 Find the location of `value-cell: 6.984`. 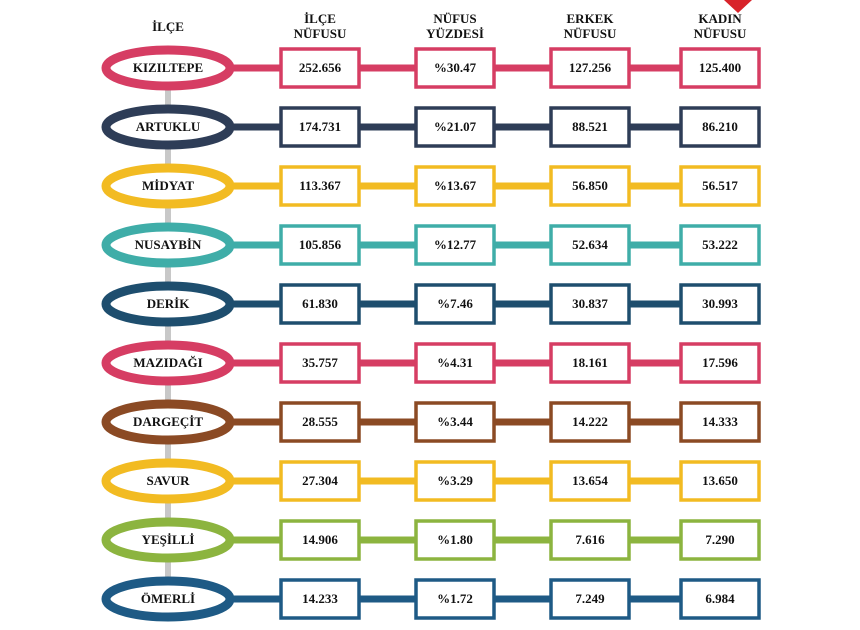

value-cell: 6.984 is located at coordinates (720, 598).